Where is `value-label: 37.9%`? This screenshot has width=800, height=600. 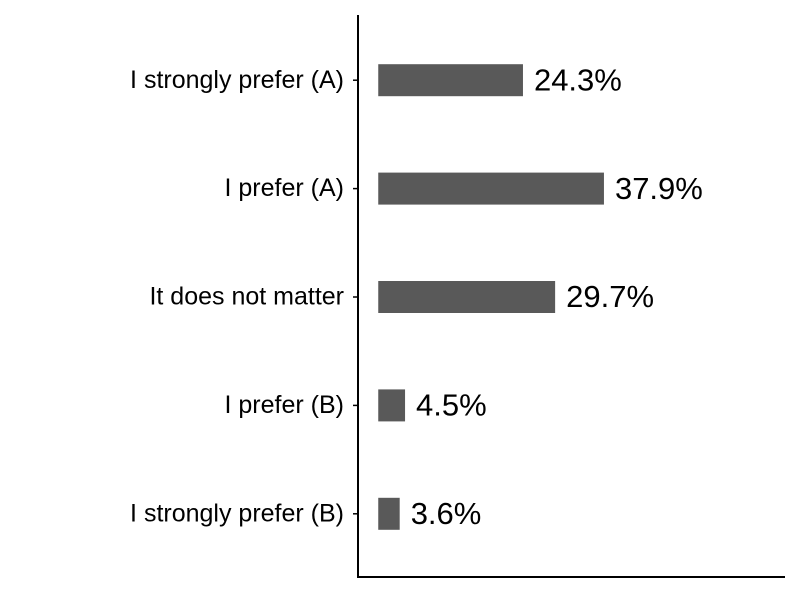
value-label: 37.9% is located at coordinates (659, 188).